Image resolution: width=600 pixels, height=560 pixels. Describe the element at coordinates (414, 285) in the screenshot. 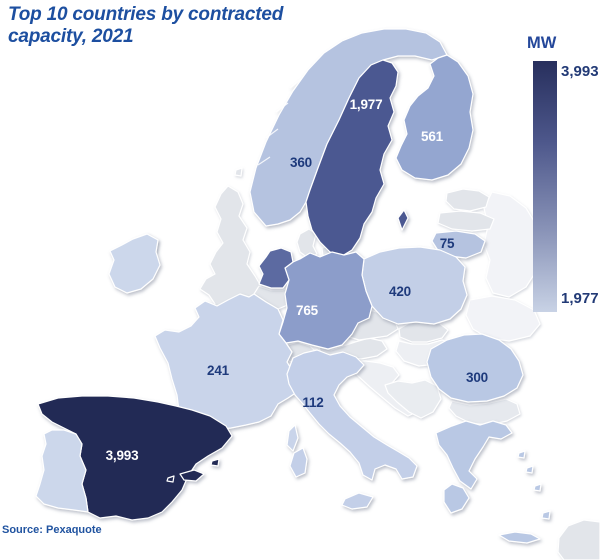

I see `country-poland` at that location.